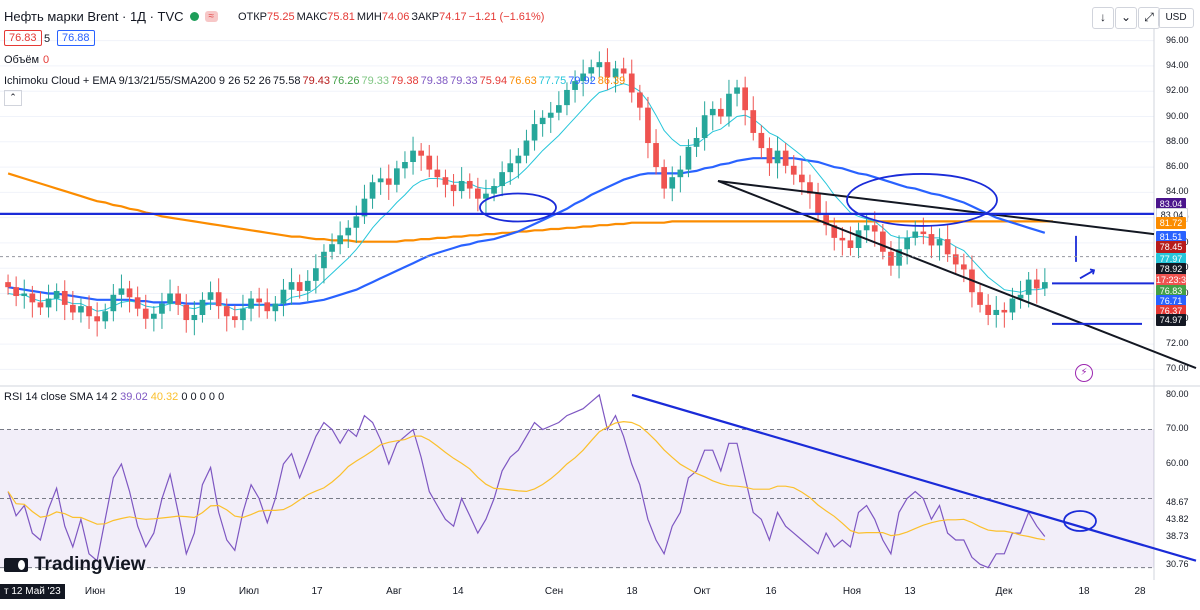 The image size is (1200, 610). Describe the element at coordinates (211, 16) in the screenshot. I see `wave-icon: ≈` at that location.